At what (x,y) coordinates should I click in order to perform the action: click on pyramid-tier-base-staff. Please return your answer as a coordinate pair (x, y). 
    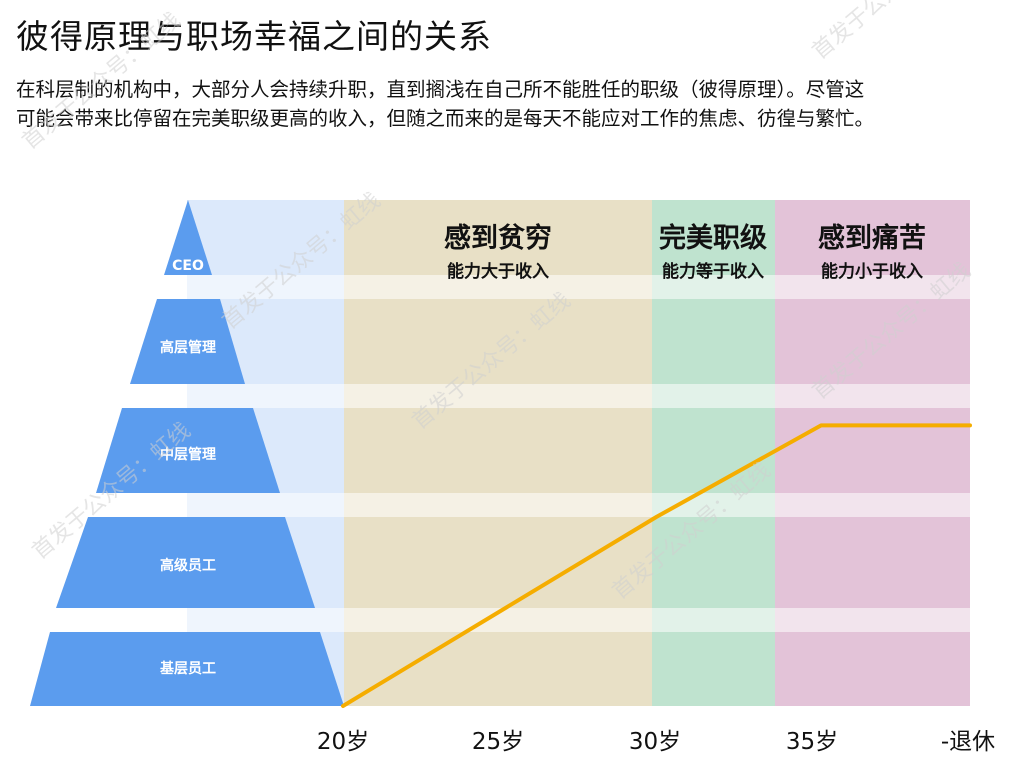
    Looking at the image, I should click on (187, 669).